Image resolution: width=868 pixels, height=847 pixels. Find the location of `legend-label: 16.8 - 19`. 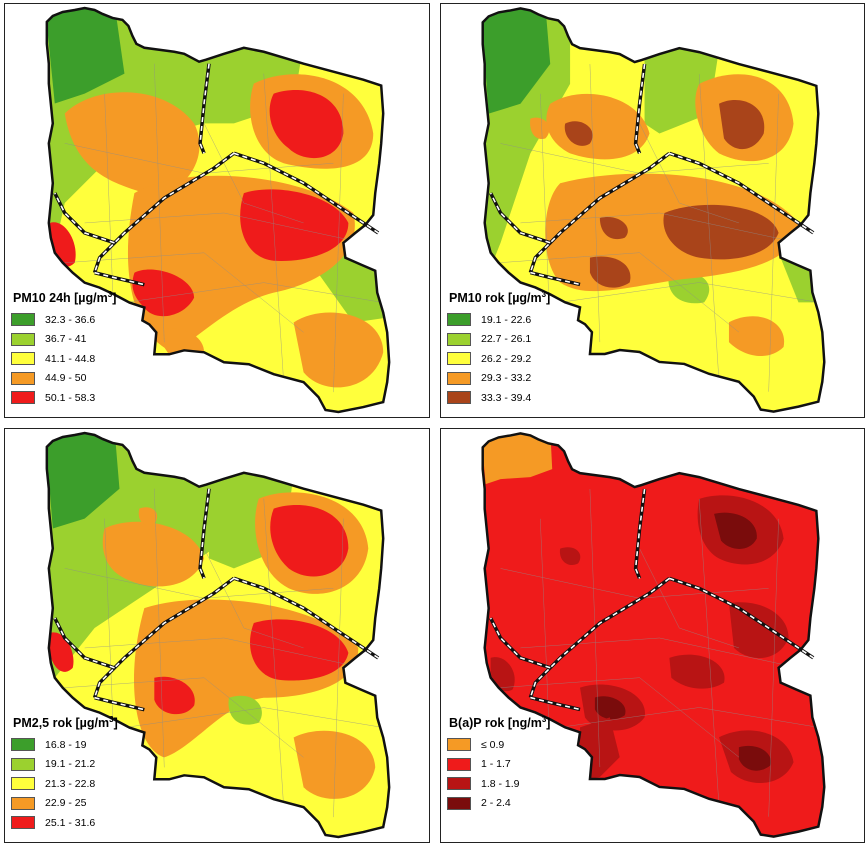

legend-label: 16.8 - 19 is located at coordinates (66, 744).